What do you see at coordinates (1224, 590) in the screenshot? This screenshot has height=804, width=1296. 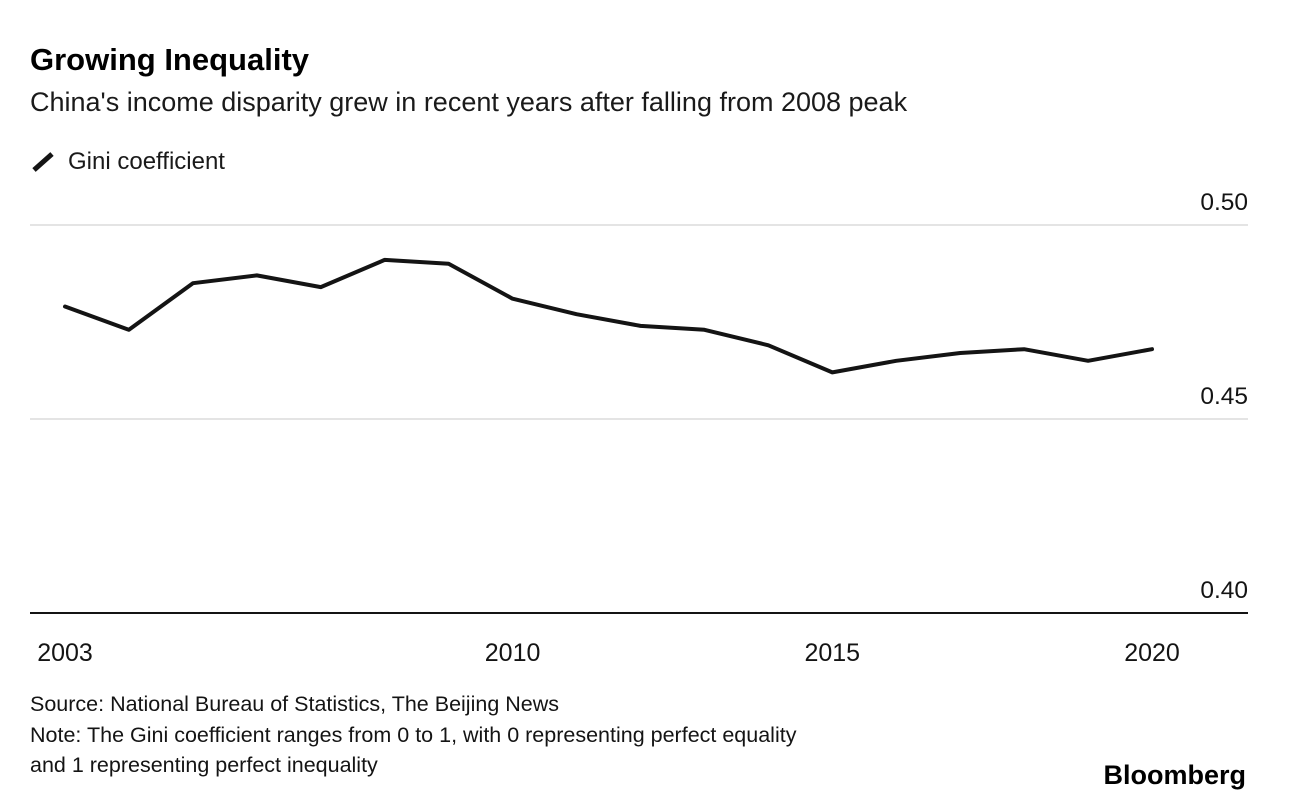 I see `y-tick-label: 0.40` at bounding box center [1224, 590].